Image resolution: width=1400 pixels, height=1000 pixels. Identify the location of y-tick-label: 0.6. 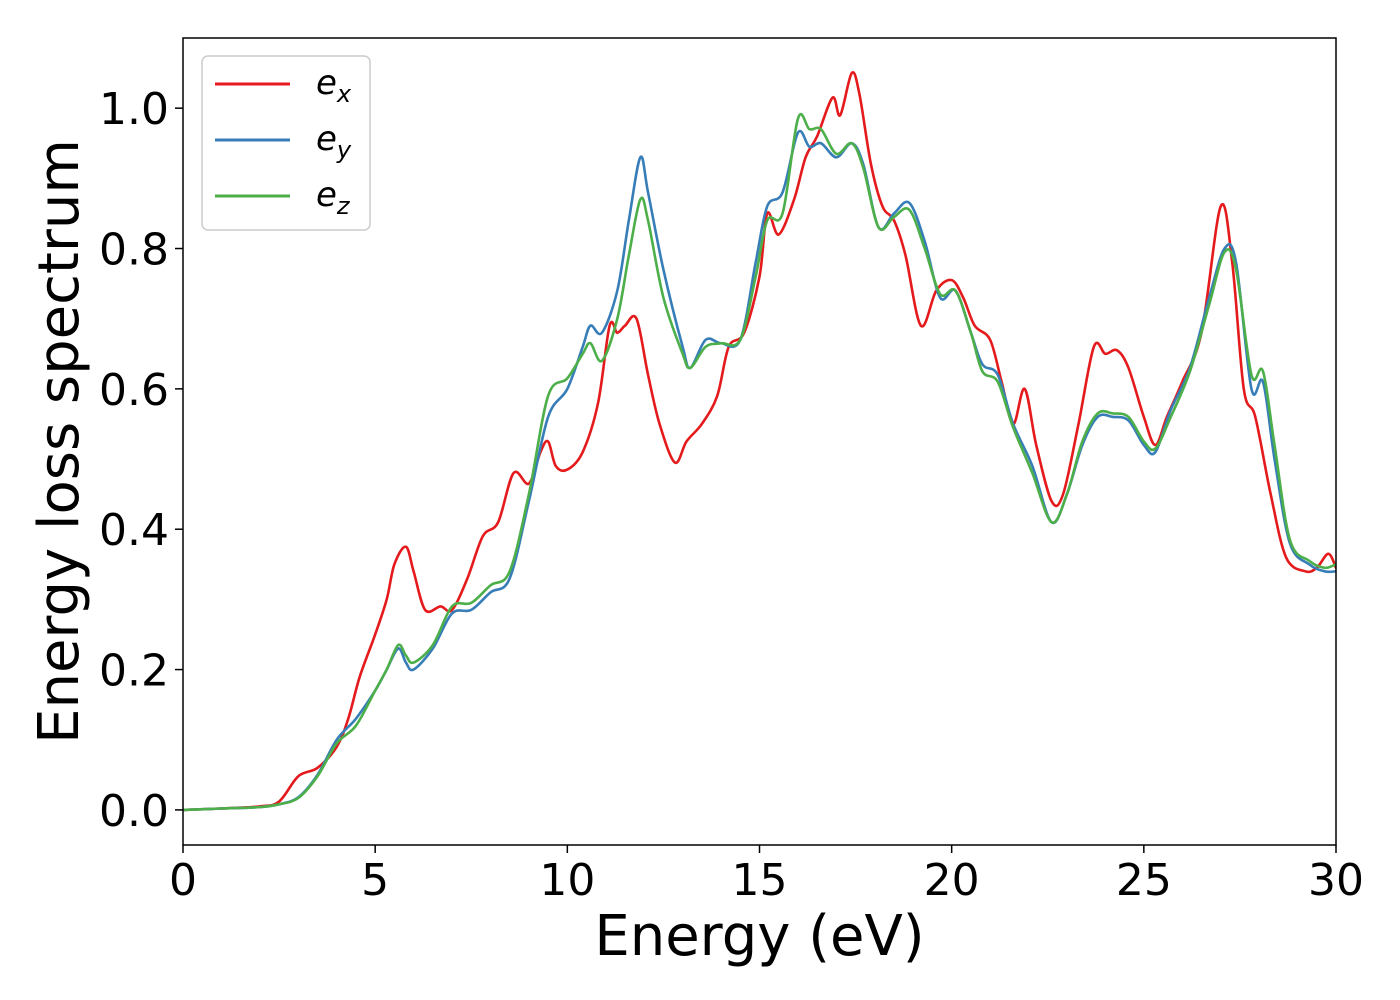
(134, 390).